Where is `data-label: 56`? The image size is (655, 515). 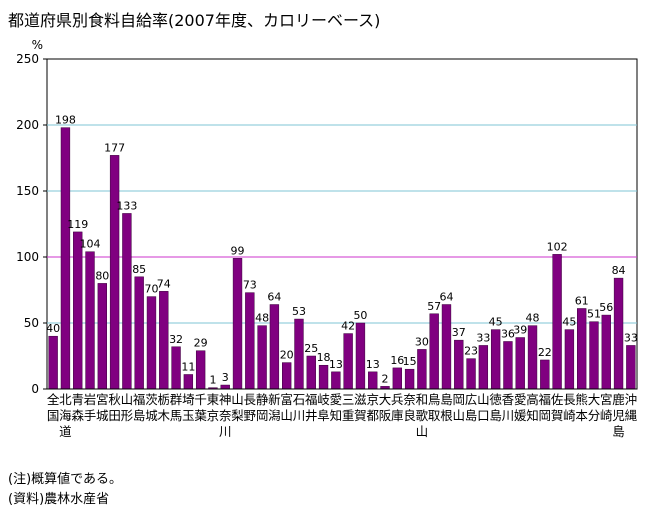 data-label: 56 is located at coordinates (606, 307).